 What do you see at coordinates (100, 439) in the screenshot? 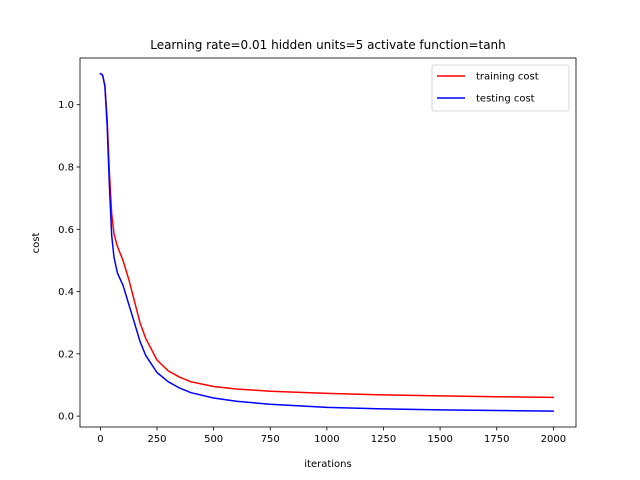
I see `x-tick-label: 0` at bounding box center [100, 439].